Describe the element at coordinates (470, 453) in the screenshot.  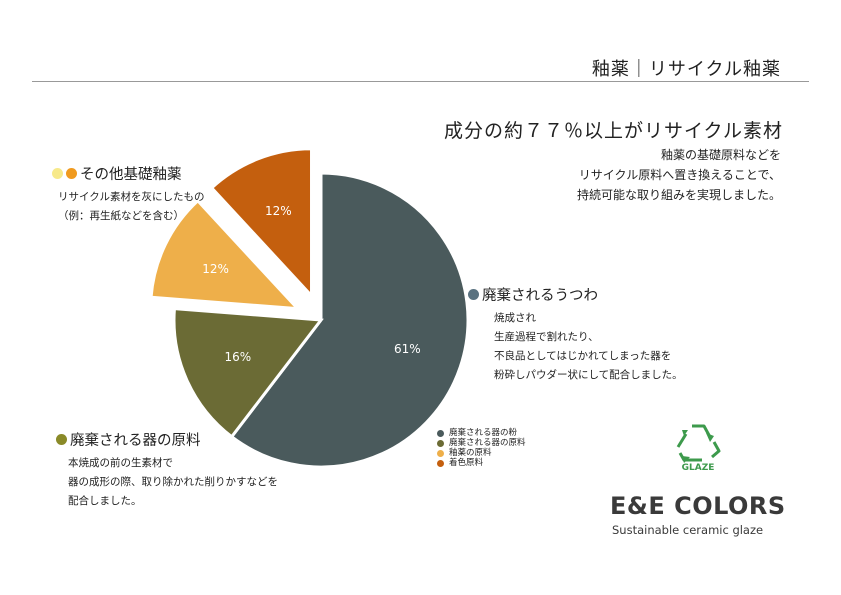
I see `legend-label: 釉薬の原料` at that location.